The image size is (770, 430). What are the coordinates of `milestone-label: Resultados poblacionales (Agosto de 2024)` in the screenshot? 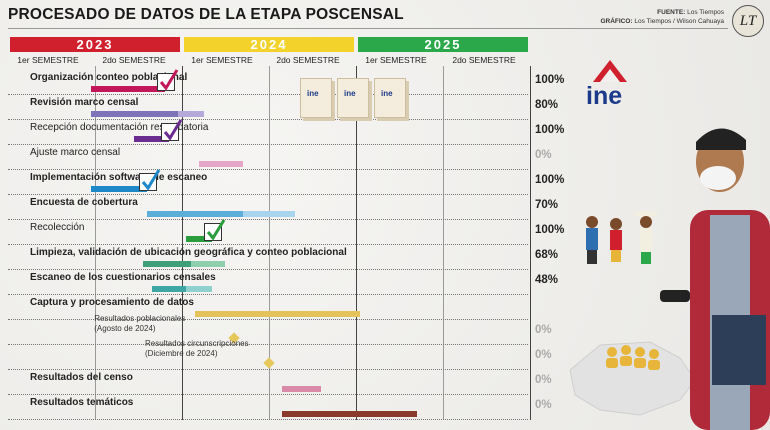 It's located at (139, 324).